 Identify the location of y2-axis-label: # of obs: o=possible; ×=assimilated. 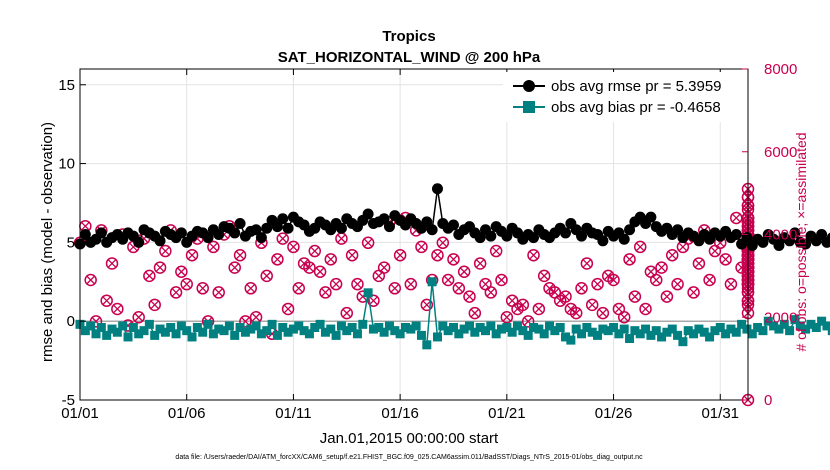
(801, 241).